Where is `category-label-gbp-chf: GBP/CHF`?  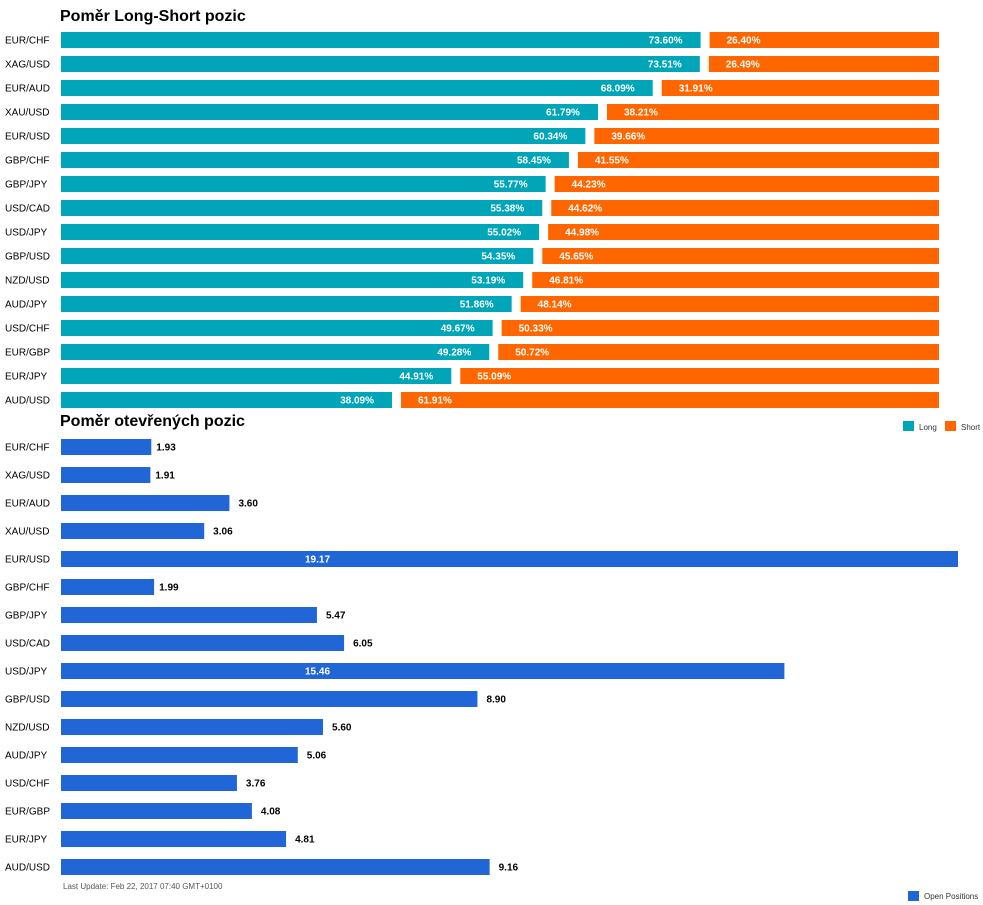 category-label-gbp-chf: GBP/CHF is located at coordinates (27, 161).